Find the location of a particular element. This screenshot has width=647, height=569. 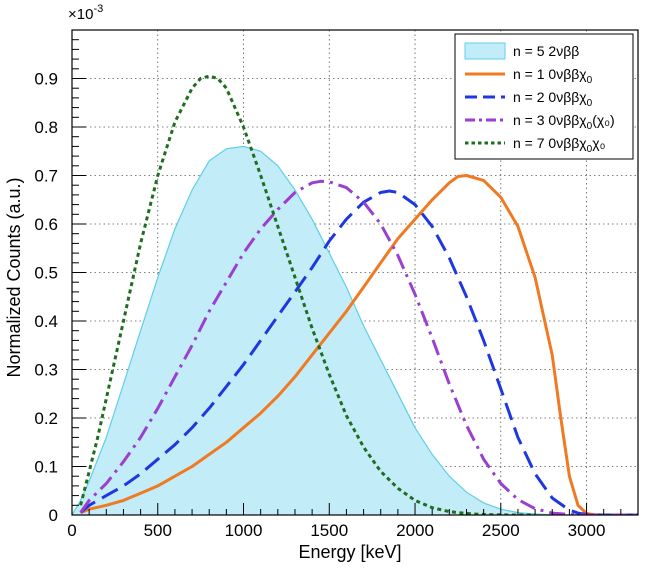

y-tick-label: 0.4 is located at coordinates (46, 321).